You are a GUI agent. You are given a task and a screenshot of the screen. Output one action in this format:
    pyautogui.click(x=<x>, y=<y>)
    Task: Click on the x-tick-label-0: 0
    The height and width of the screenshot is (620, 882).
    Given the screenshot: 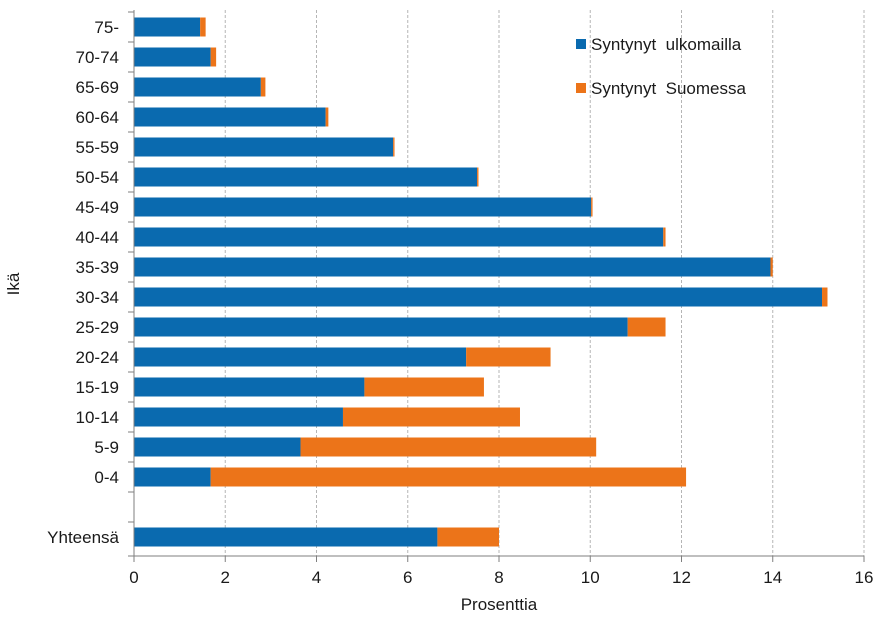 What is the action you would take?
    pyautogui.click(x=133, y=577)
    